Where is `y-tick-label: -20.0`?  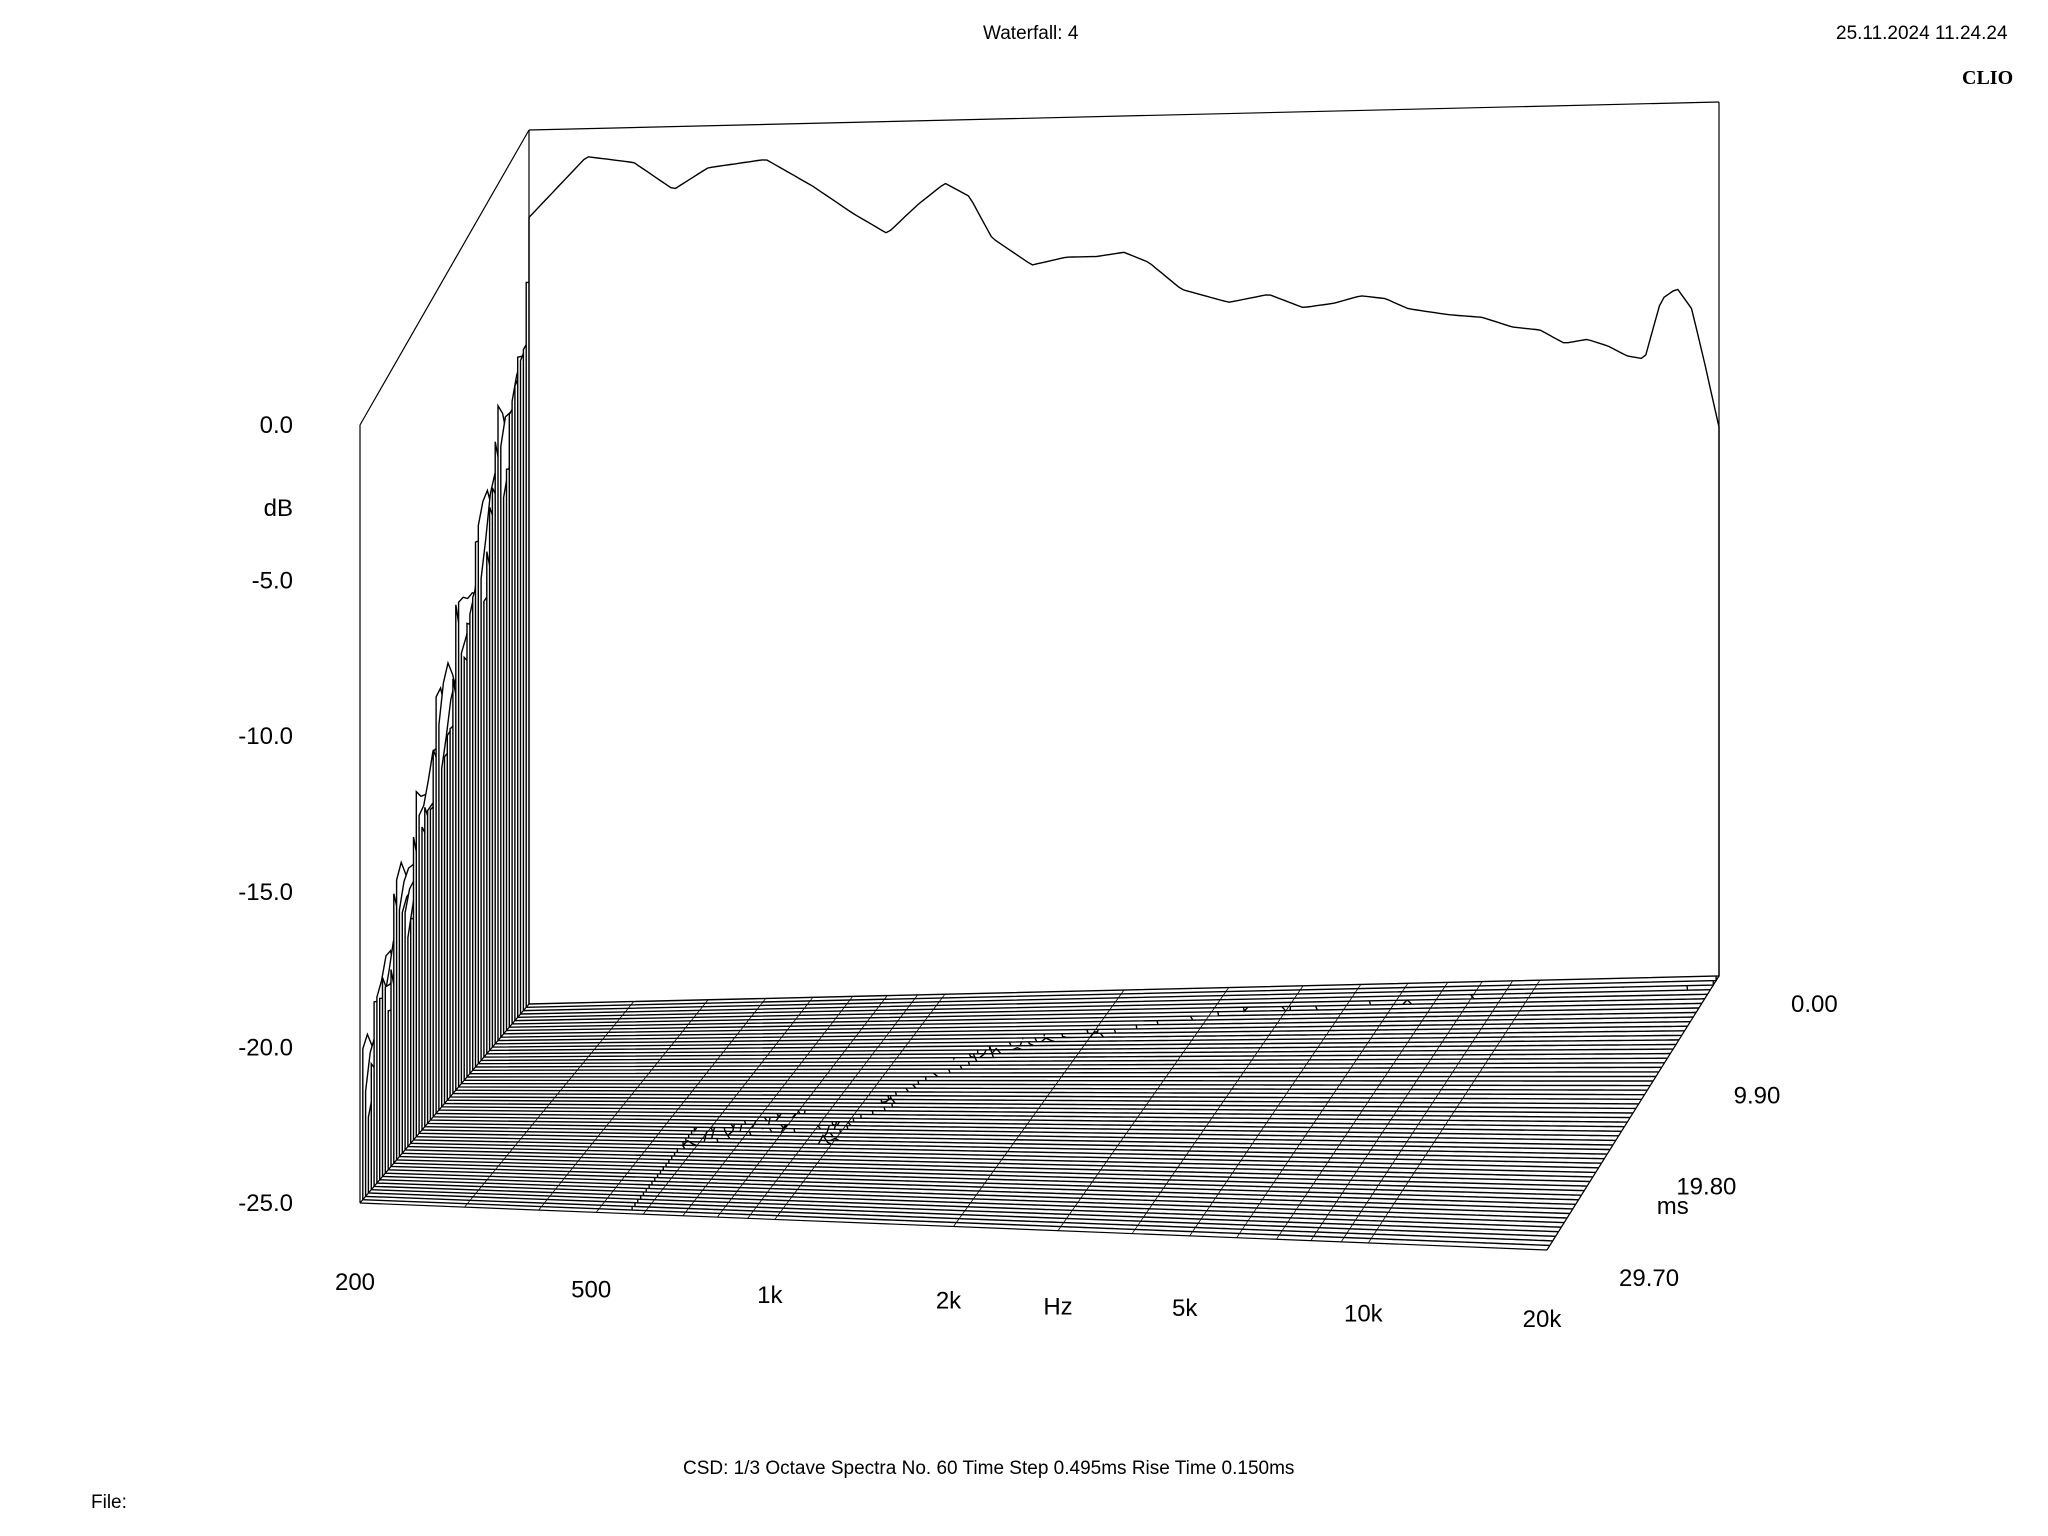
y-tick-label: -20.0 is located at coordinates (265, 1047).